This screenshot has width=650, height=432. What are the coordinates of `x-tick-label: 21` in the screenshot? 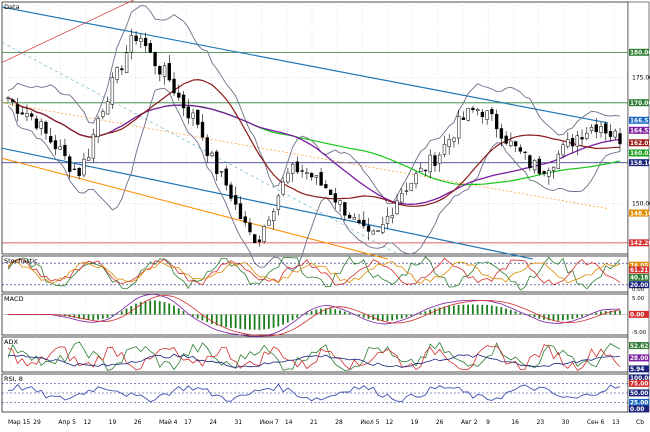 It's located at (314, 422).